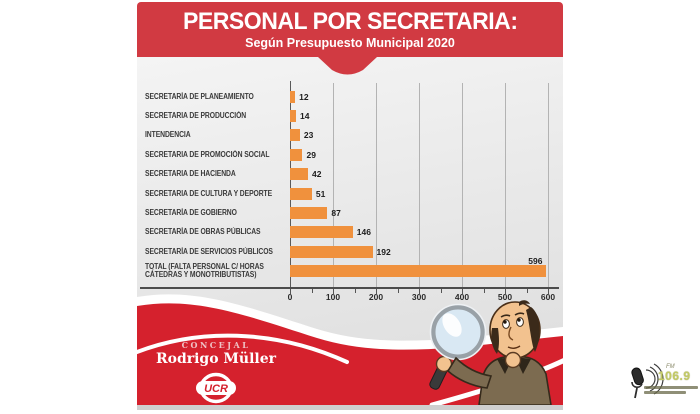  Describe the element at coordinates (199, 96) in the screenshot. I see `bar-category-label: SECRETARÍA DE PLANEAMIENTO` at that location.